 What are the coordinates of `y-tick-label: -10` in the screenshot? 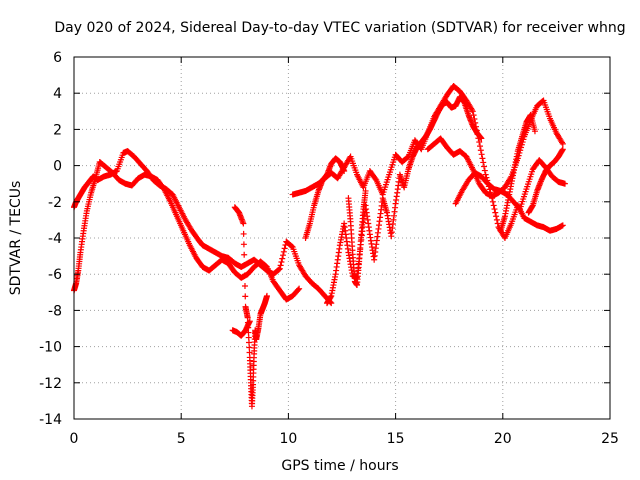 It's located at (50, 348).